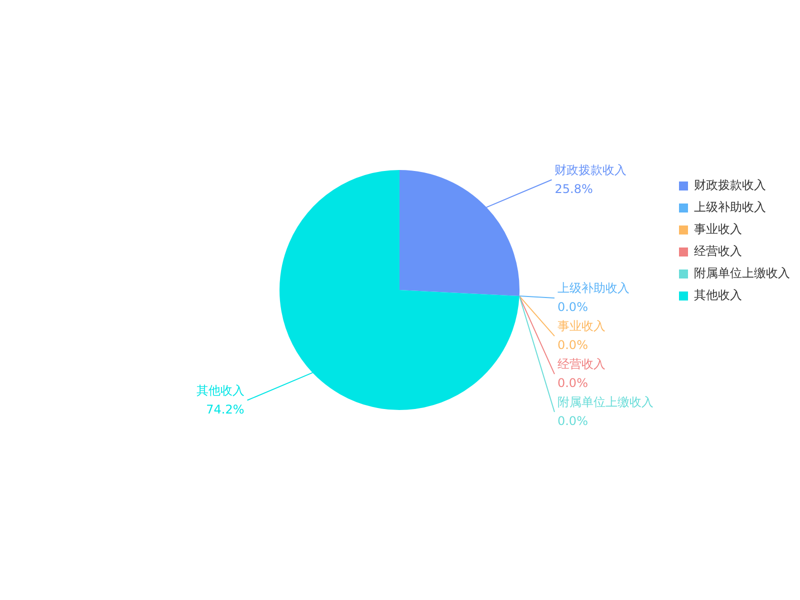  What do you see at coordinates (593, 288) in the screenshot?
I see `category-label: 上级补助收入` at bounding box center [593, 288].